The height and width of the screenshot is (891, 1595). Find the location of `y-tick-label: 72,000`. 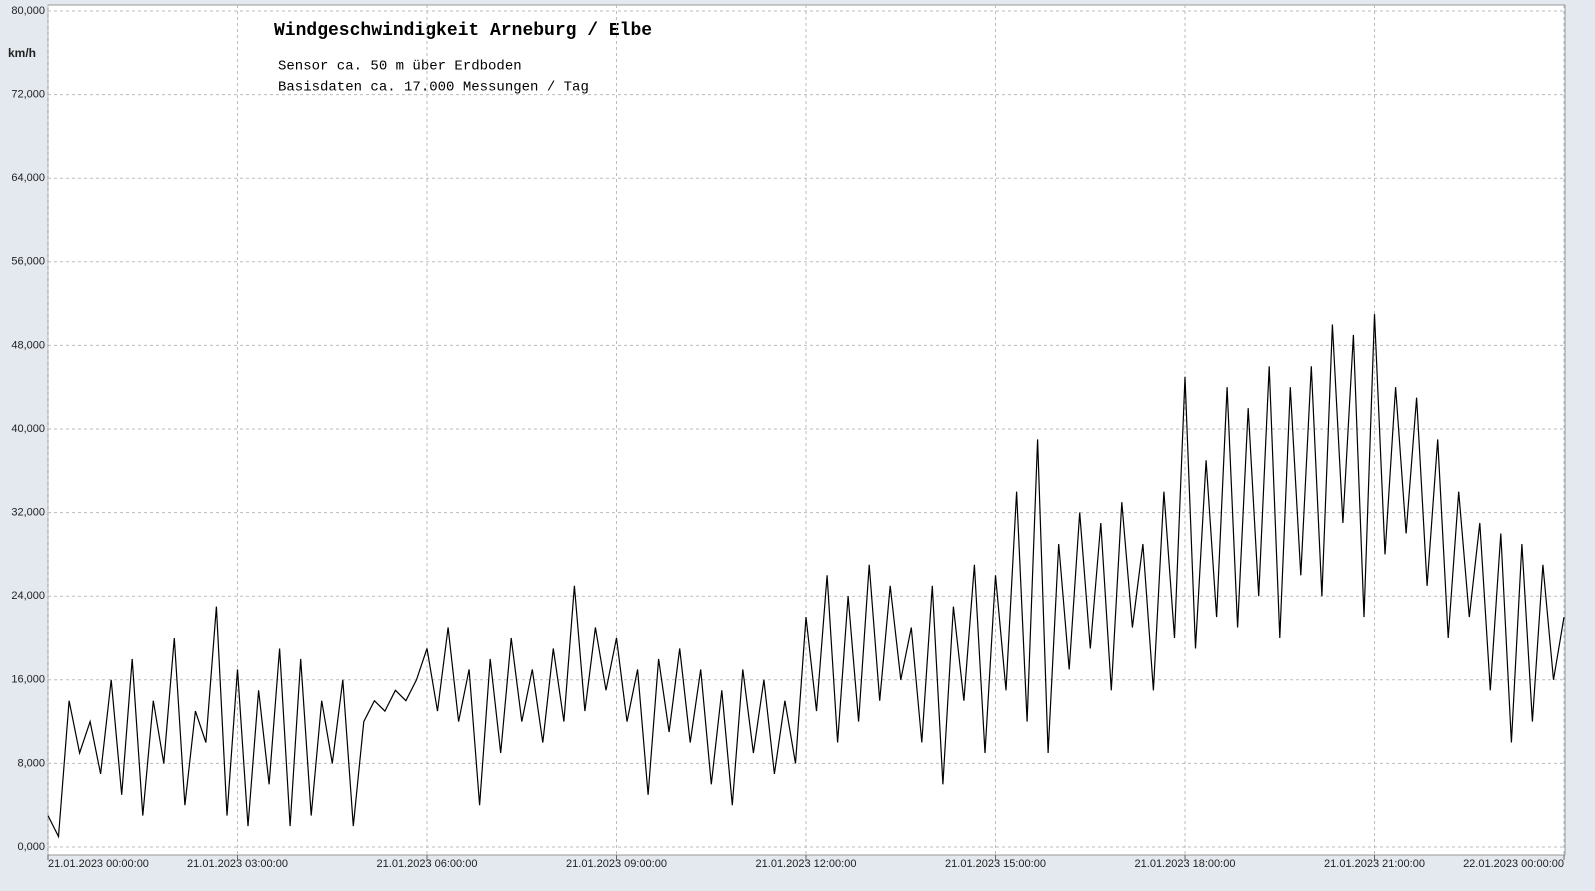

y-tick-label: 72,000 is located at coordinates (28, 95).